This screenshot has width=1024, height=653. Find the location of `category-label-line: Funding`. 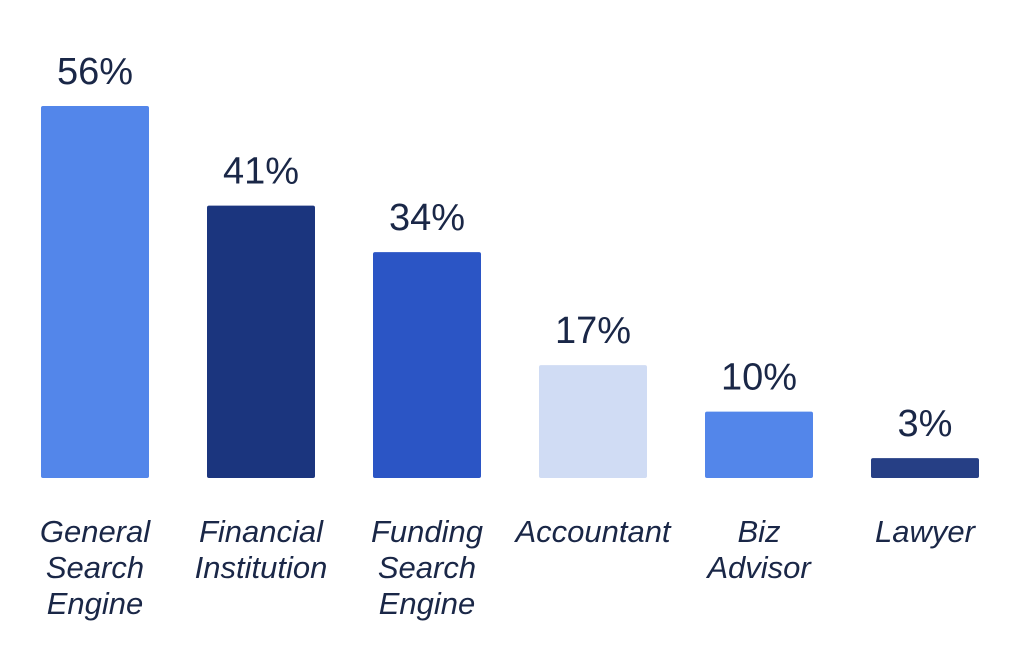

category-label-line: Funding is located at coordinates (427, 531).